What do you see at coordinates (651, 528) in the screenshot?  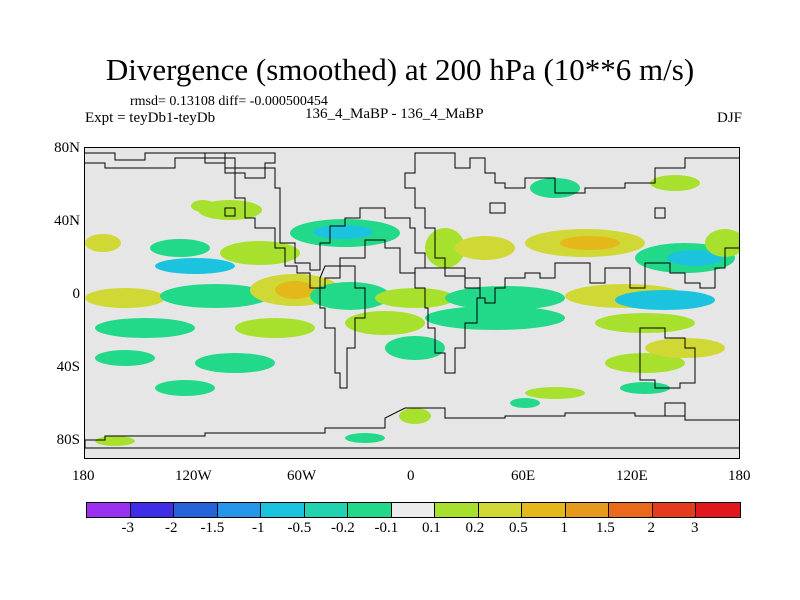 I see `colorbar-label: 2` at bounding box center [651, 528].